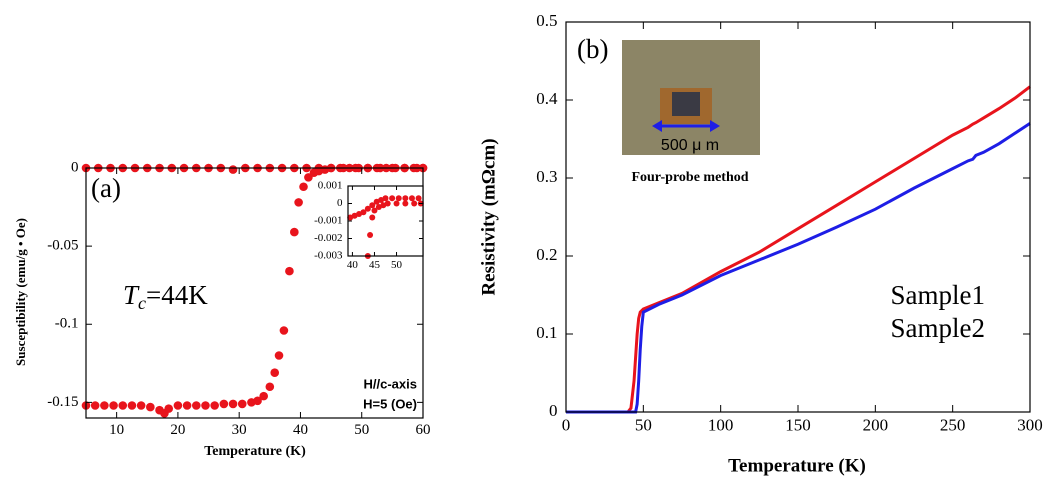  Describe the element at coordinates (689, 177) in the screenshot. I see `method-label: Four-probe method` at that location.